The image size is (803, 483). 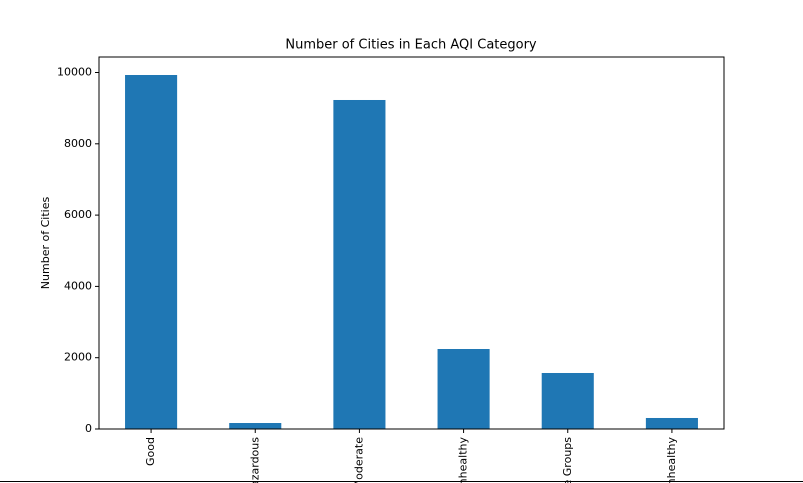 I want to click on x-tick-label: Unhealthy, so click(x=463, y=460).